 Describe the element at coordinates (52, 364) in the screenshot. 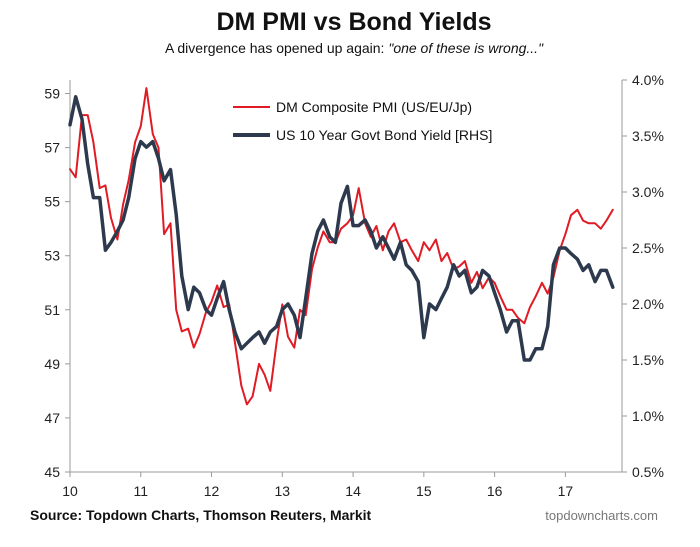

I see `left-tick-label: 49` at that location.